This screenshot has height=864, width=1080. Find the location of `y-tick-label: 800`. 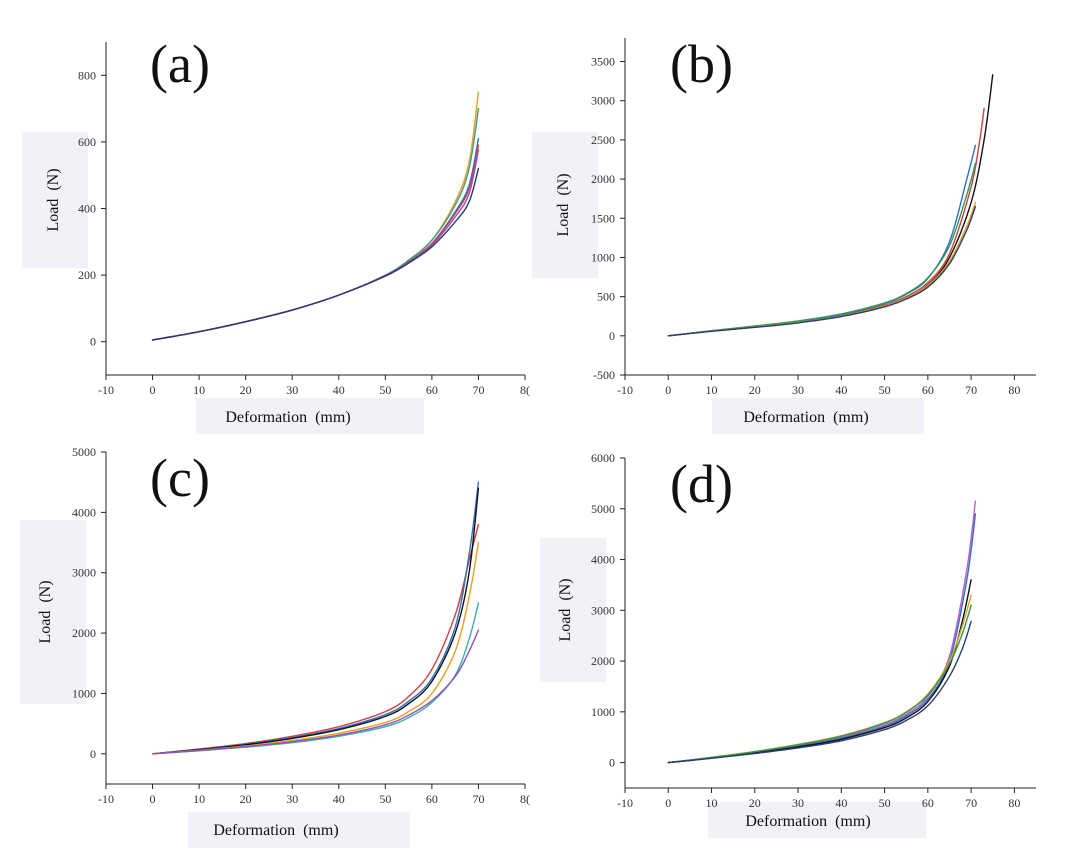

y-tick-label: 800 is located at coordinates (87, 75).